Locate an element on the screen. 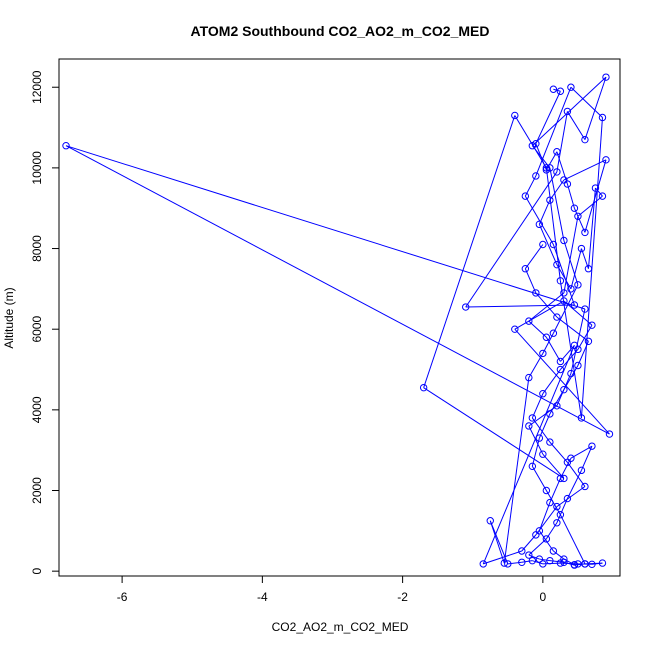 The image size is (650, 650). x-axis: -6 -4 -2 0 is located at coordinates (332, 590).